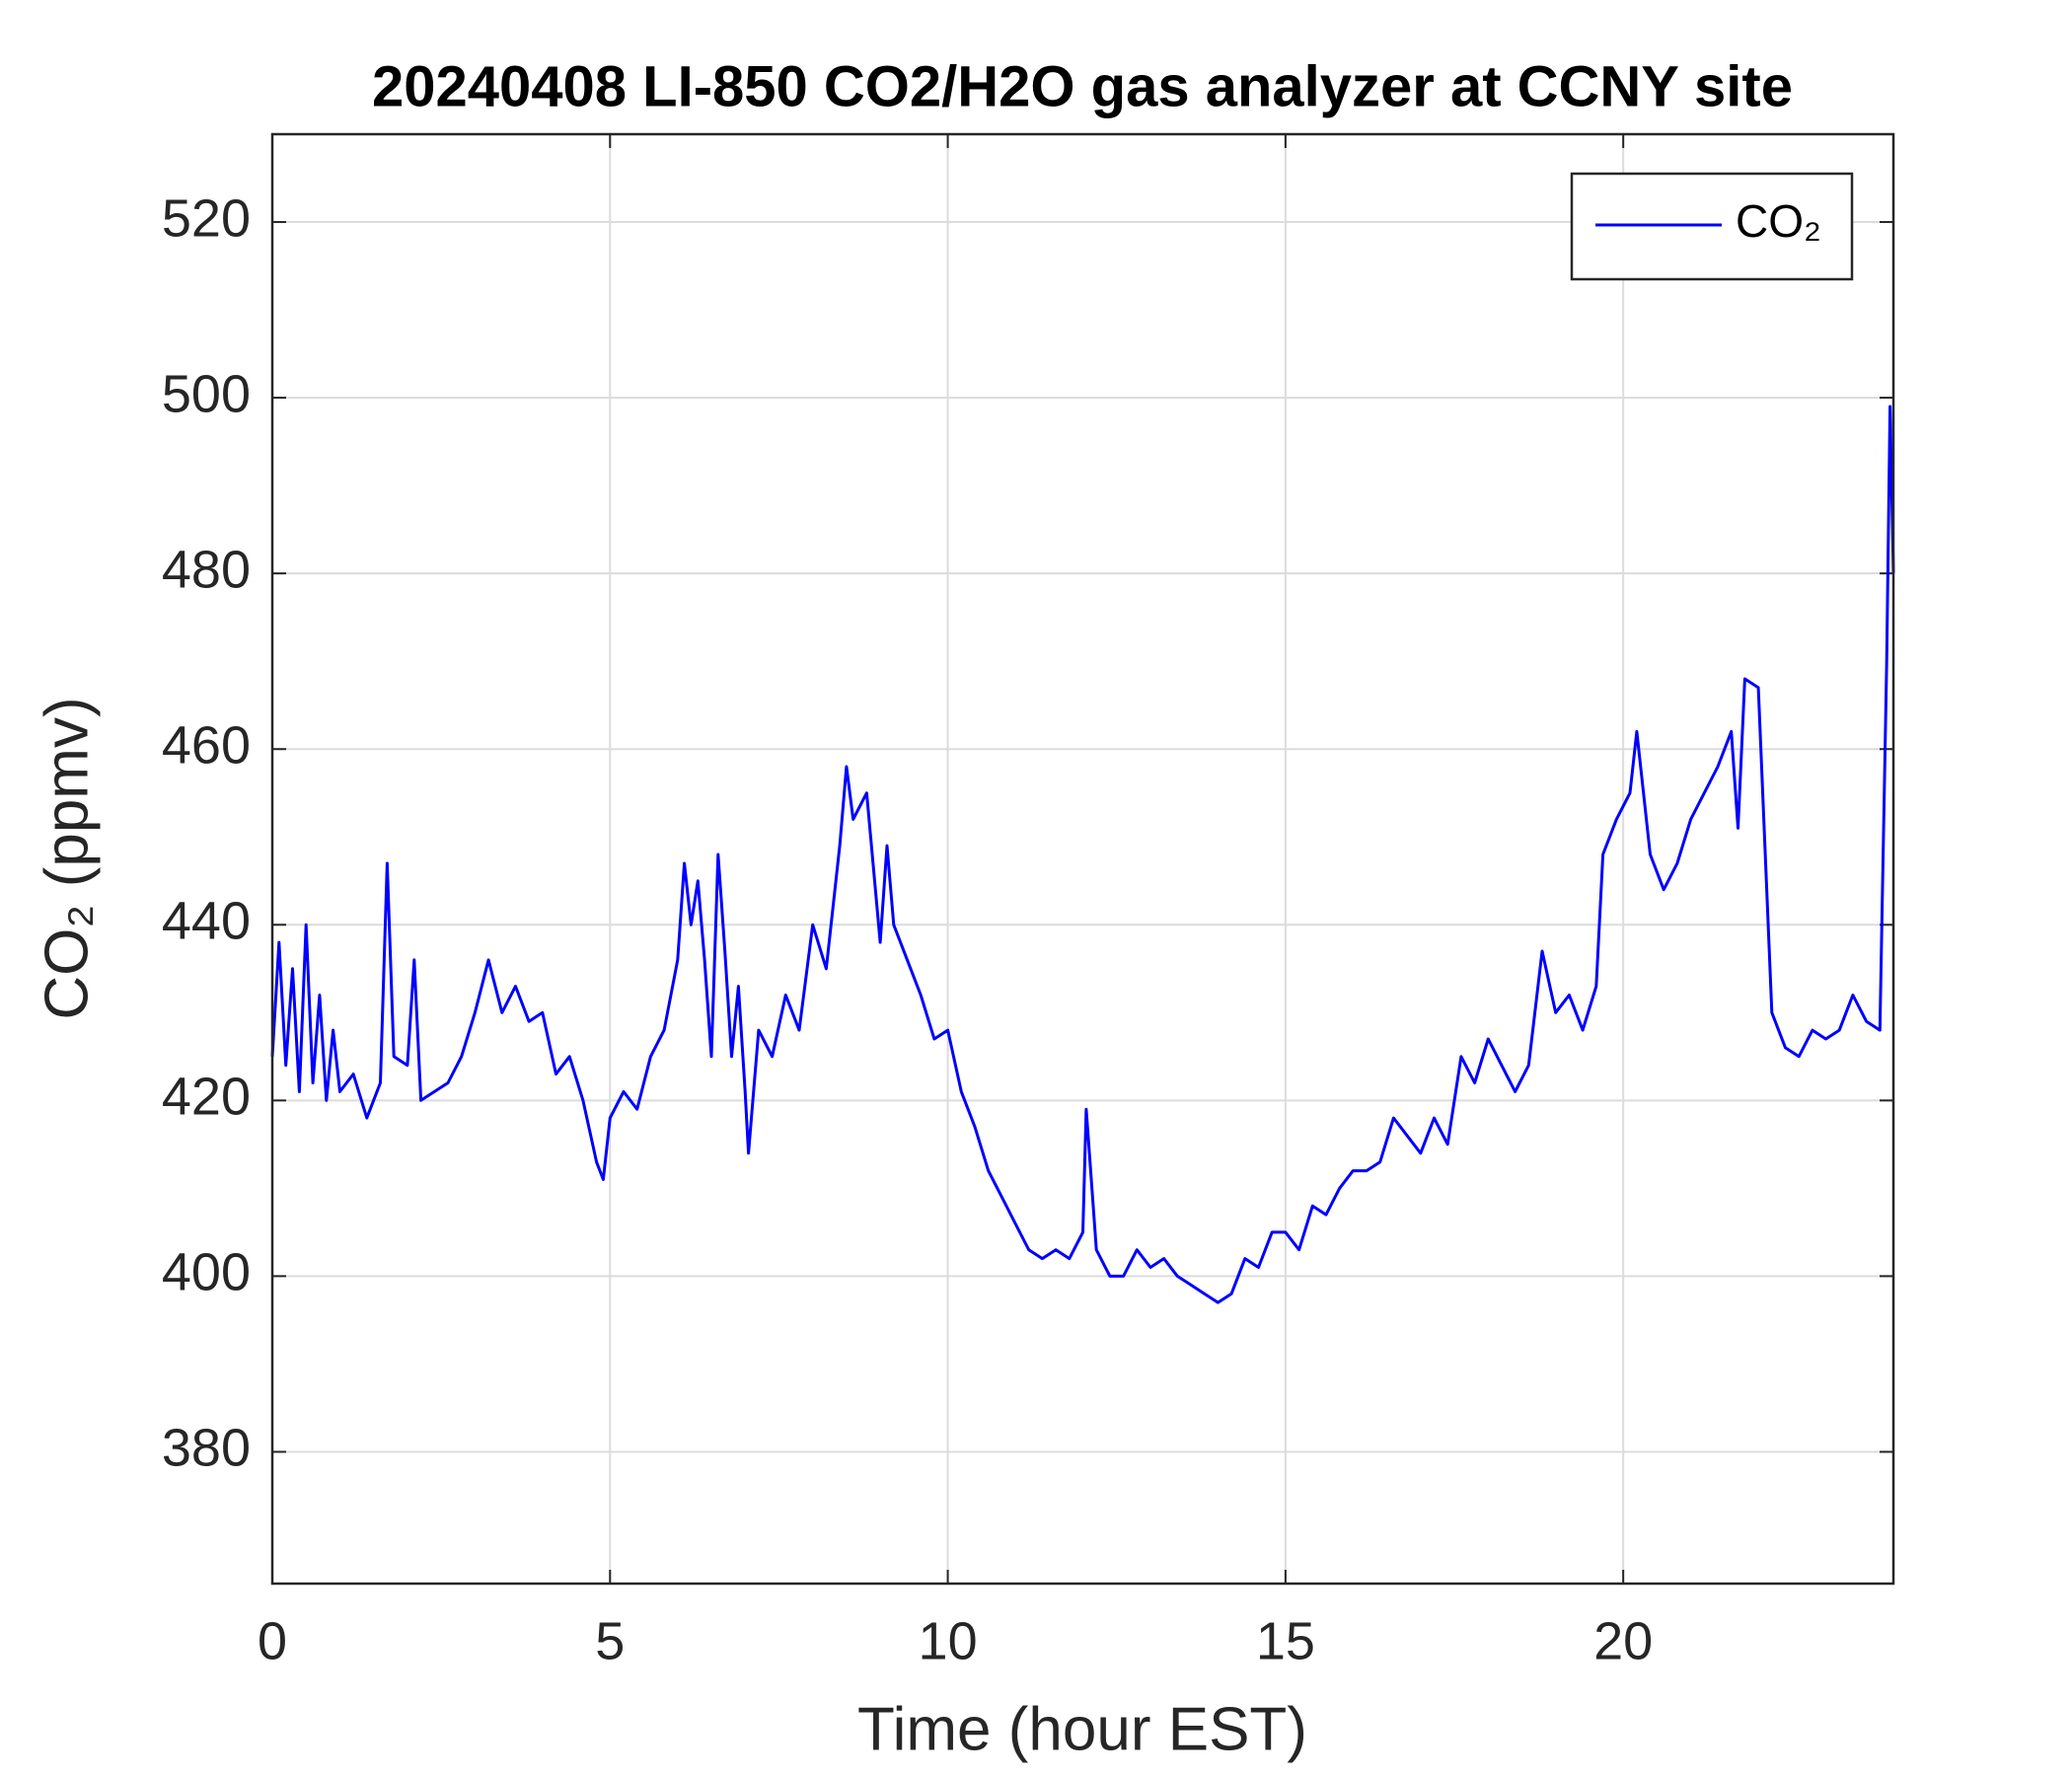 This screenshot has width=2072, height=1776. What do you see at coordinates (949, 1640) in the screenshot?
I see `x-tick-label: 10` at bounding box center [949, 1640].